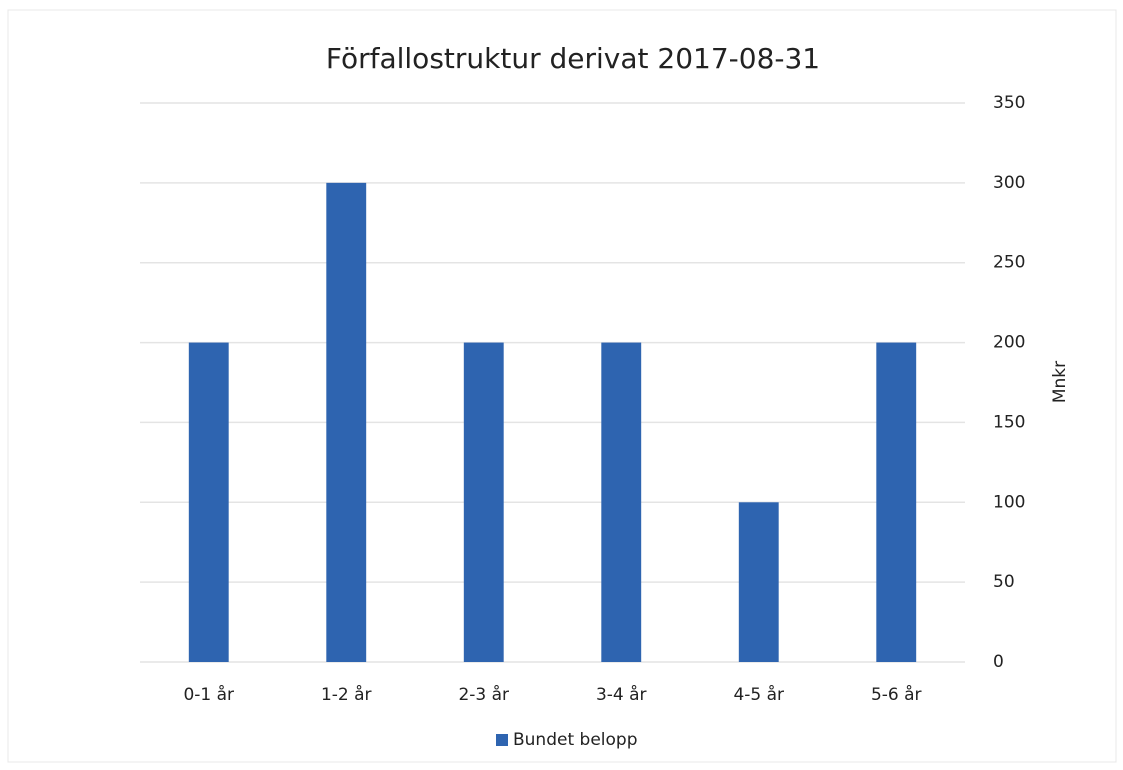  I want to click on x-tick-label: 3-4 år, so click(621, 694).